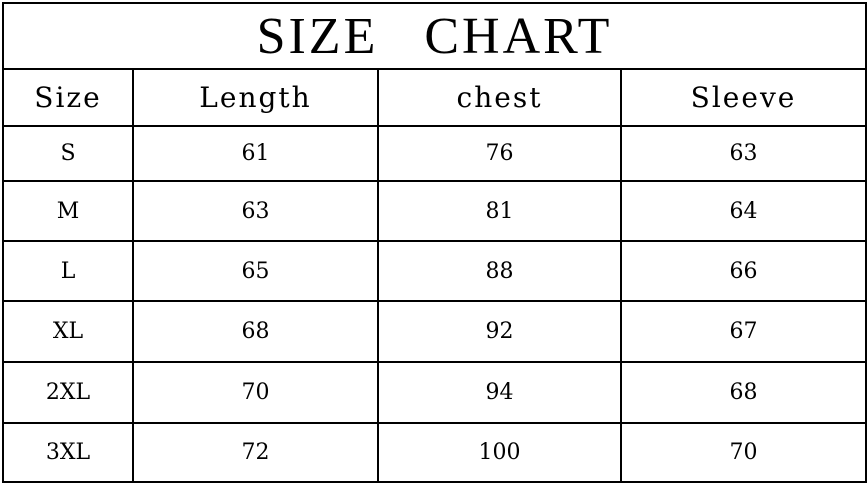 This screenshot has height=483, width=867. I want to click on table-row: M 63 81 64, so click(434, 211).